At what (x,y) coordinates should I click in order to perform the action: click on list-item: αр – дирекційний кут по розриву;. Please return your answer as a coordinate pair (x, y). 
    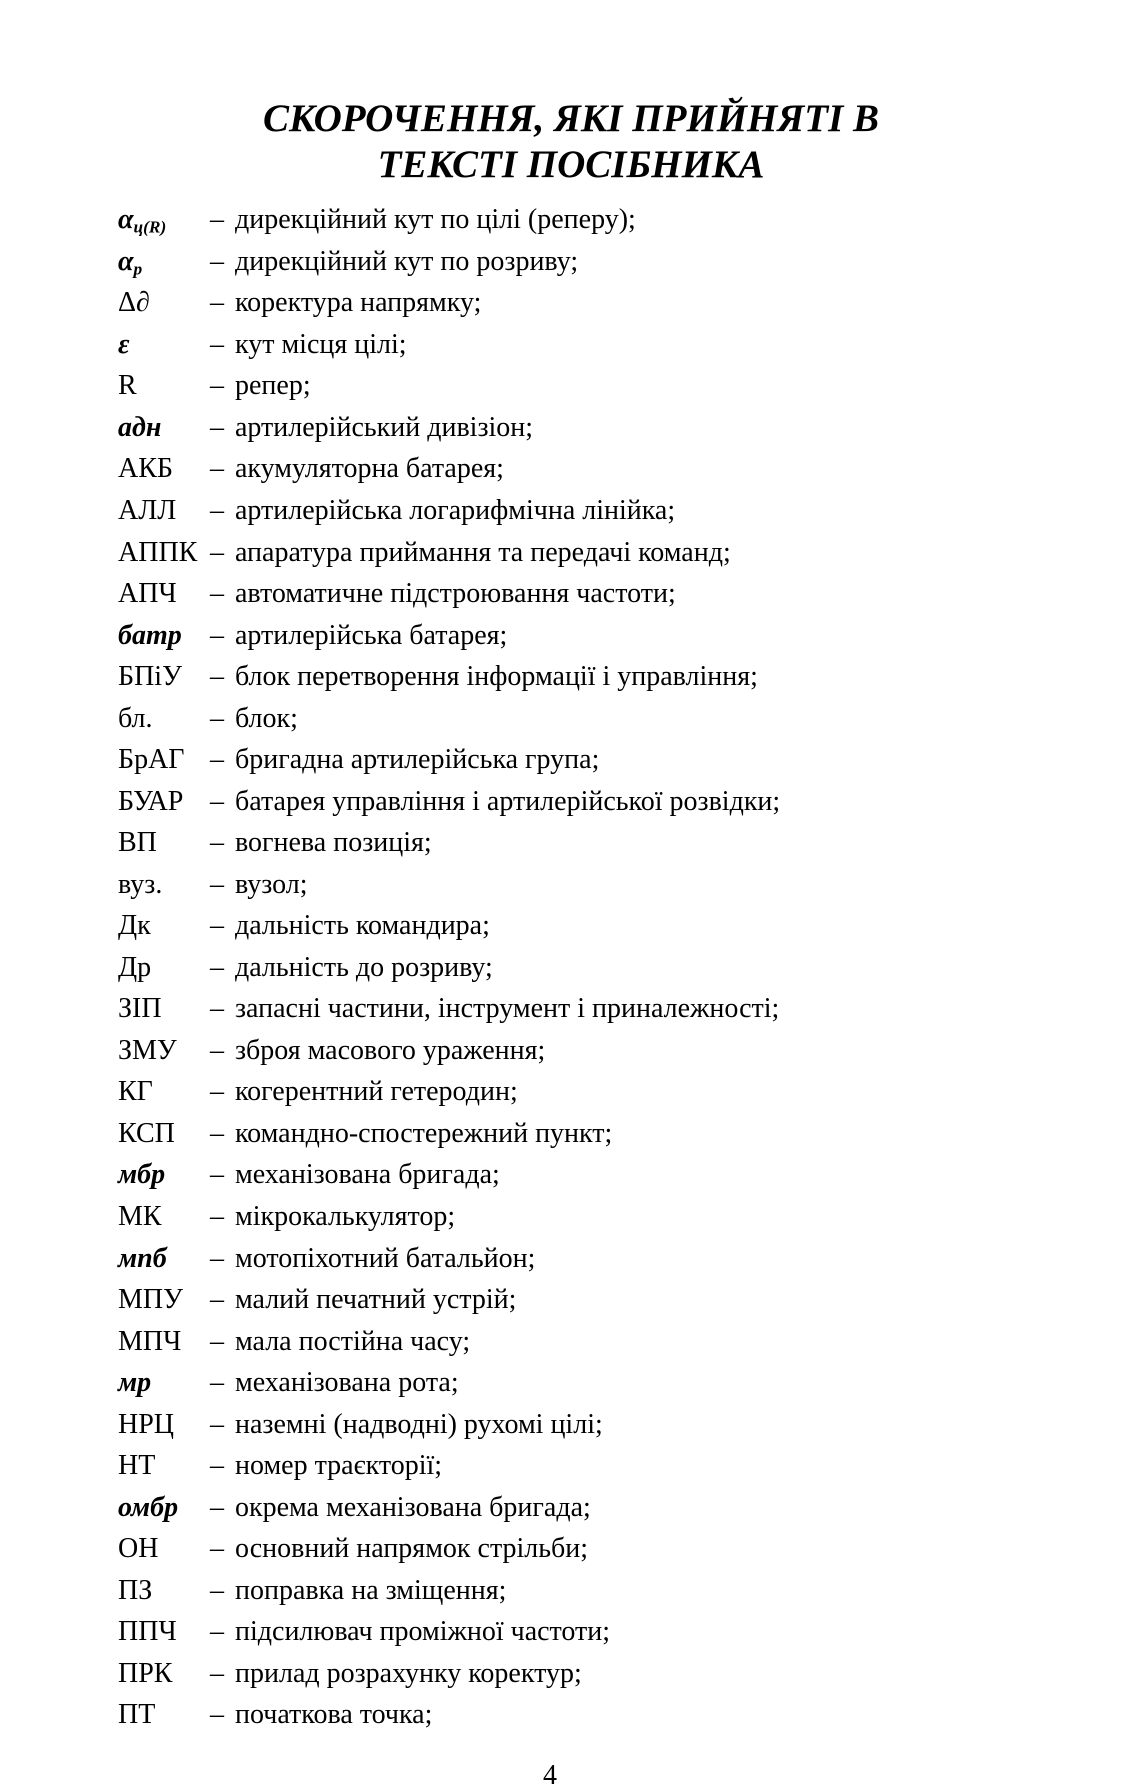
    Looking at the image, I should click on (600, 266).